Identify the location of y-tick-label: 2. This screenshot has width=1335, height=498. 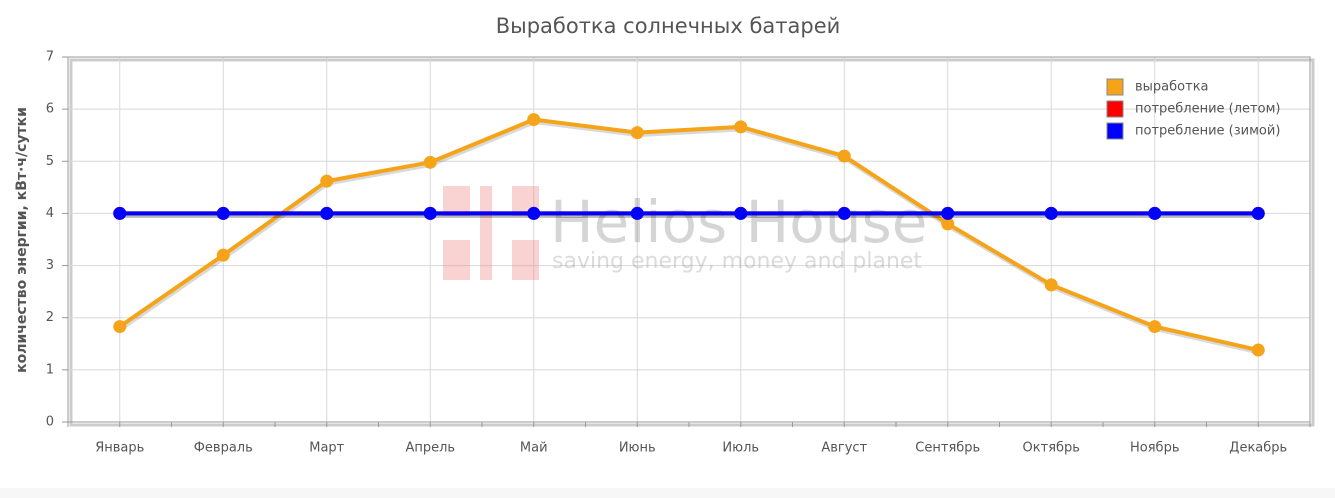
(50, 317).